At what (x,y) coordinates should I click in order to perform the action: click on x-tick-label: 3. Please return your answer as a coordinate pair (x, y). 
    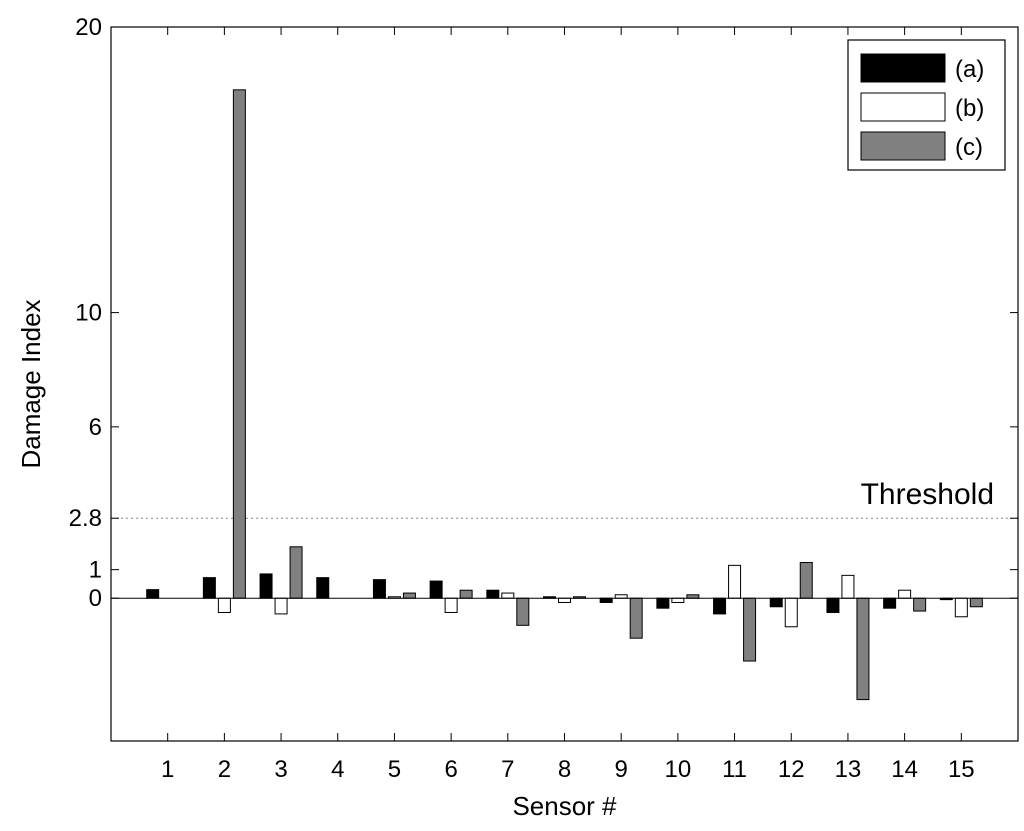
    Looking at the image, I should click on (280, 769).